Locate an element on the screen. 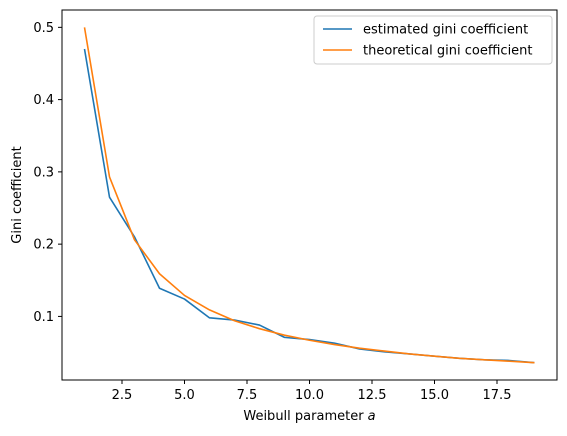 The image size is (567, 436). legend-label-theoretical: theoretical gini coefficient is located at coordinates (448, 51).